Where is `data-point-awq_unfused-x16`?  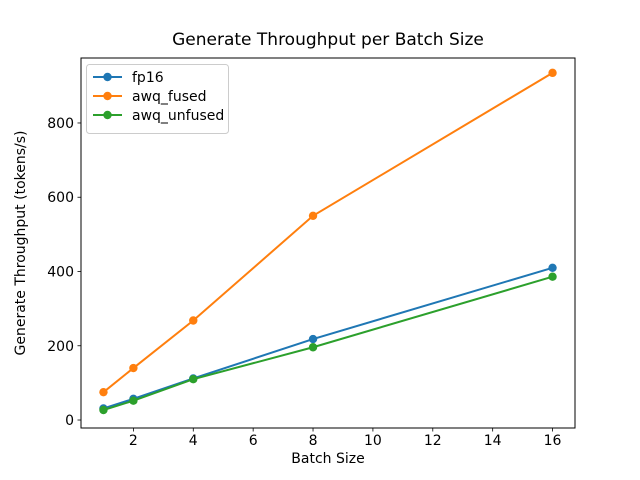 data-point-awq_unfused-x16 is located at coordinates (552, 276).